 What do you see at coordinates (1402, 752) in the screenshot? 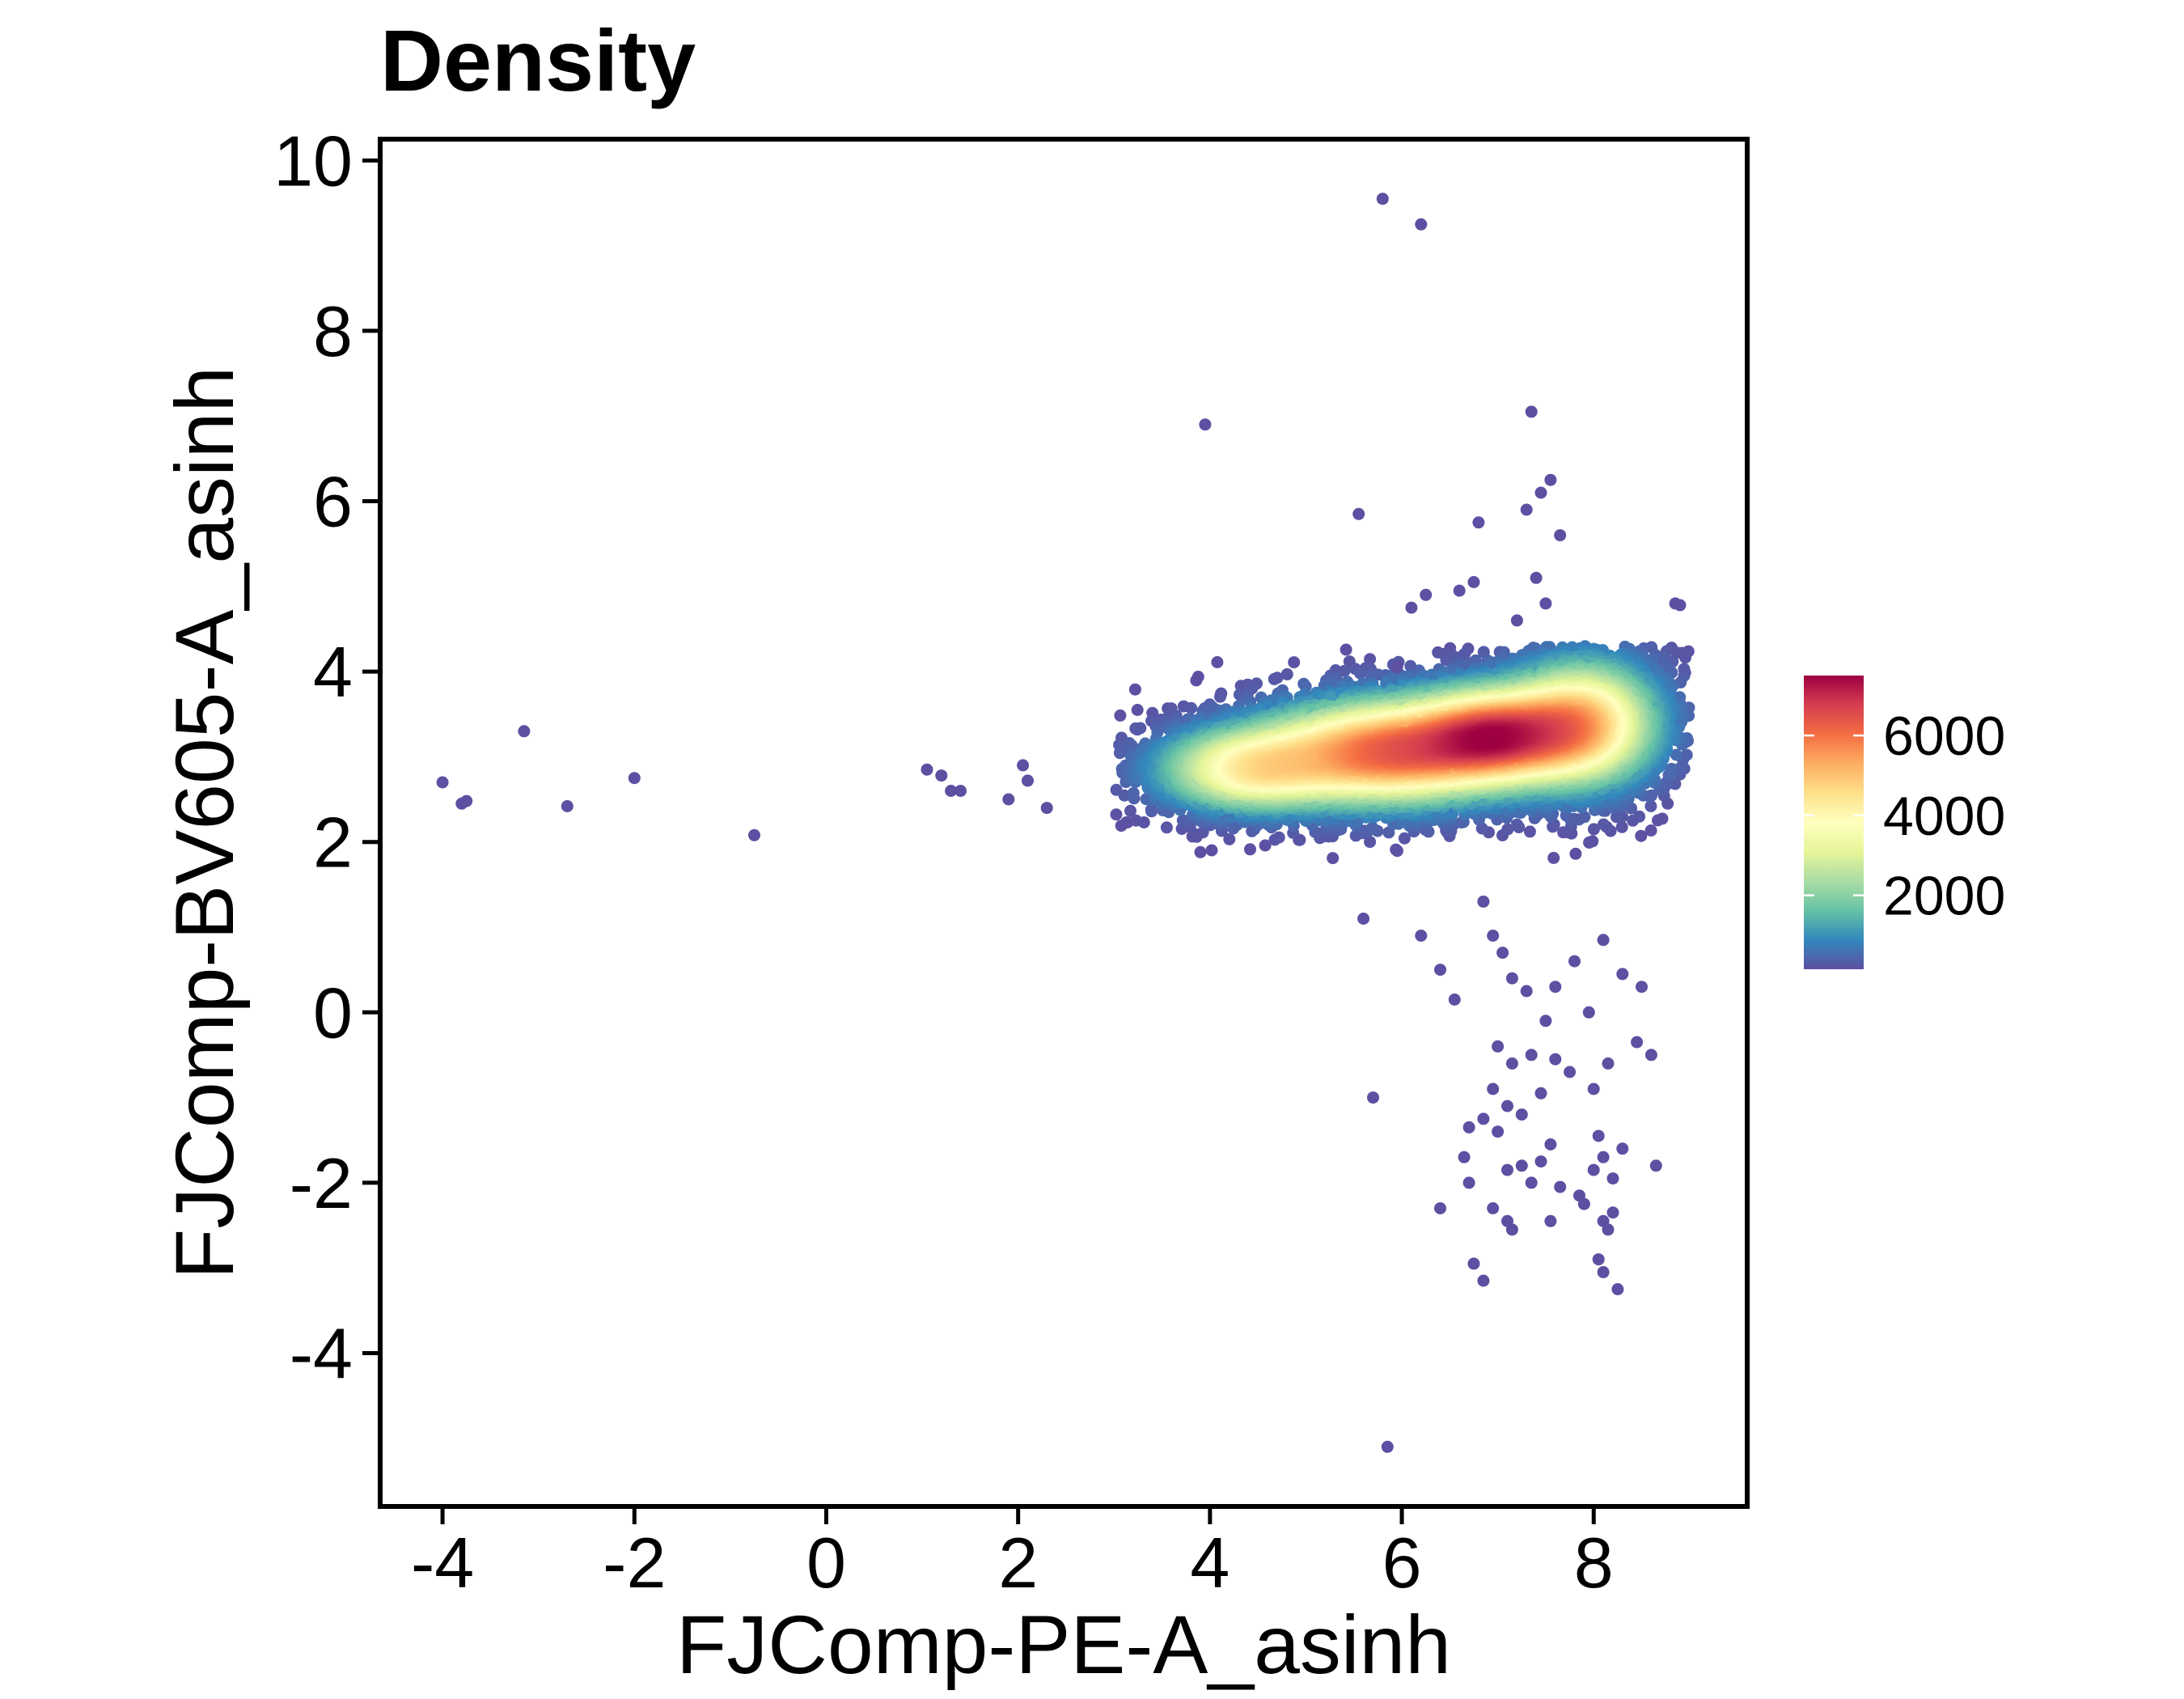
I see `density-cloud` at bounding box center [1402, 752].